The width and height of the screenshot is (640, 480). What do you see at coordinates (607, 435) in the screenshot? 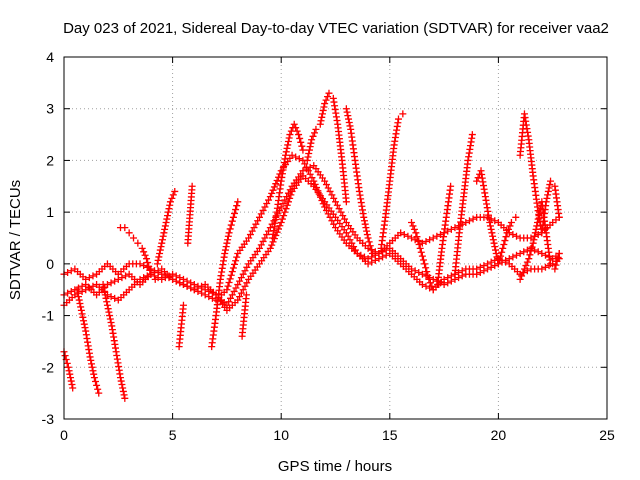
I see `x-tick-label: 25` at bounding box center [607, 435].